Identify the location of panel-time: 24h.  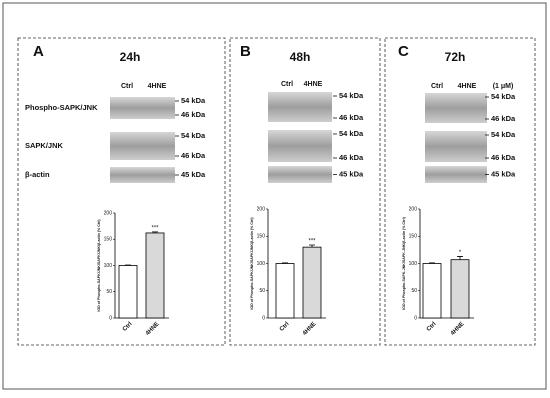
(130, 57).